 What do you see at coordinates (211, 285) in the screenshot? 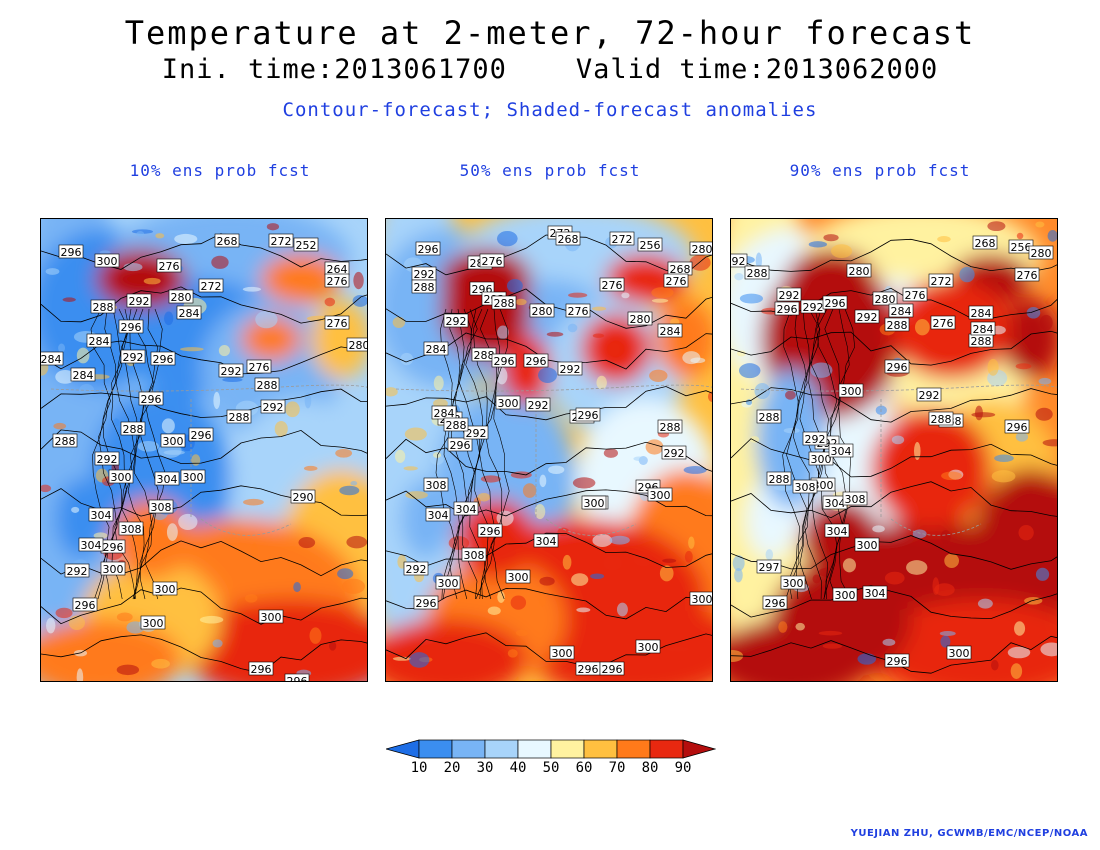
I see `contour-label: 272` at bounding box center [211, 285].